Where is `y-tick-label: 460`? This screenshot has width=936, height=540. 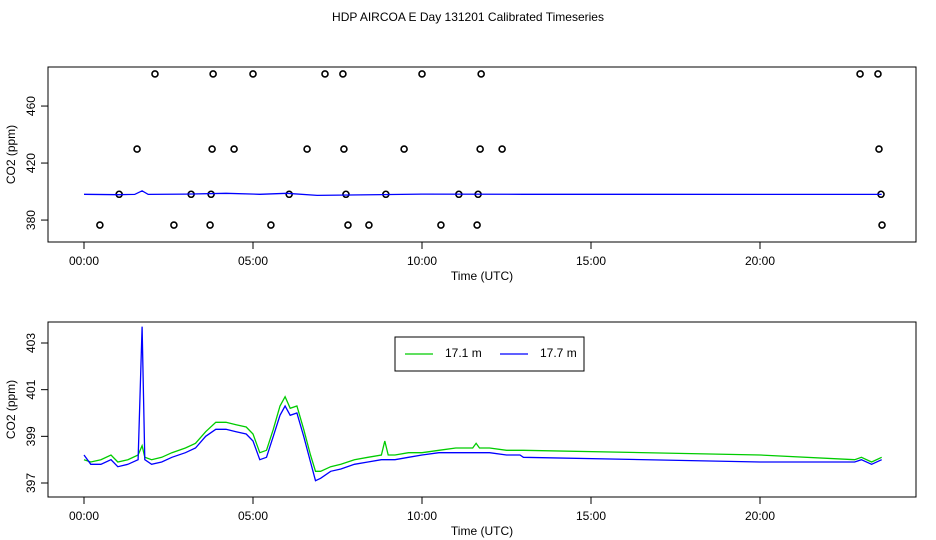
y-tick-label: 460 is located at coordinates (31, 106).